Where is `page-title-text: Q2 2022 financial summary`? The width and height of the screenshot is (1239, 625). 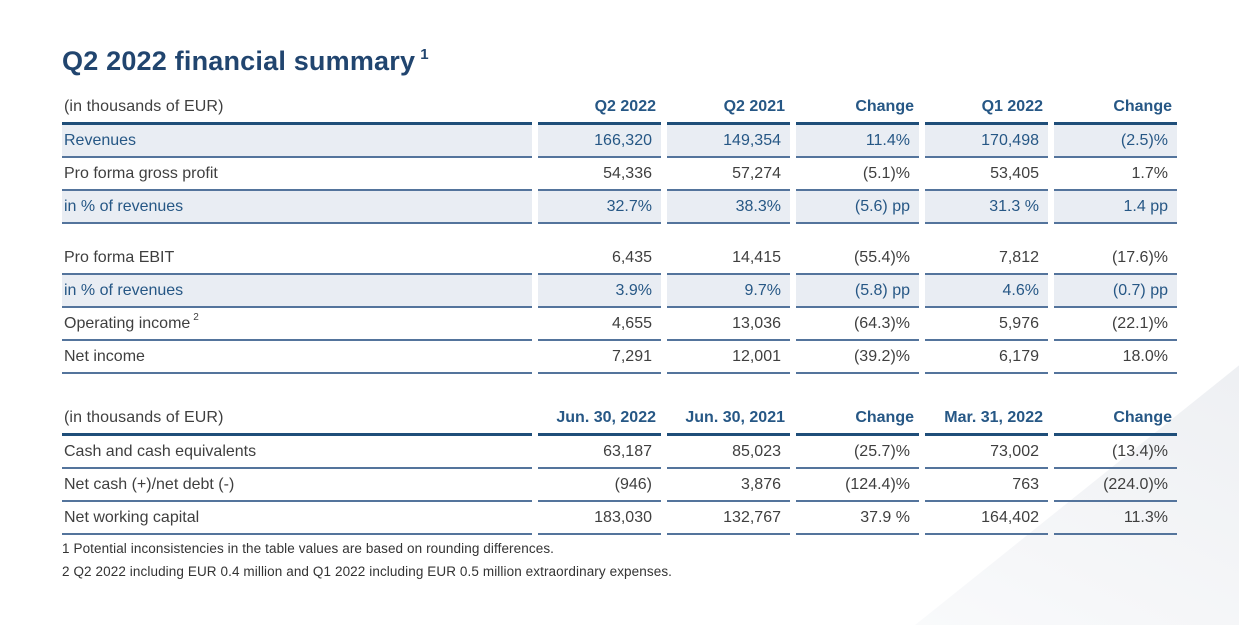
page-title-text: Q2 2022 financial summary is located at coordinates (239, 61).